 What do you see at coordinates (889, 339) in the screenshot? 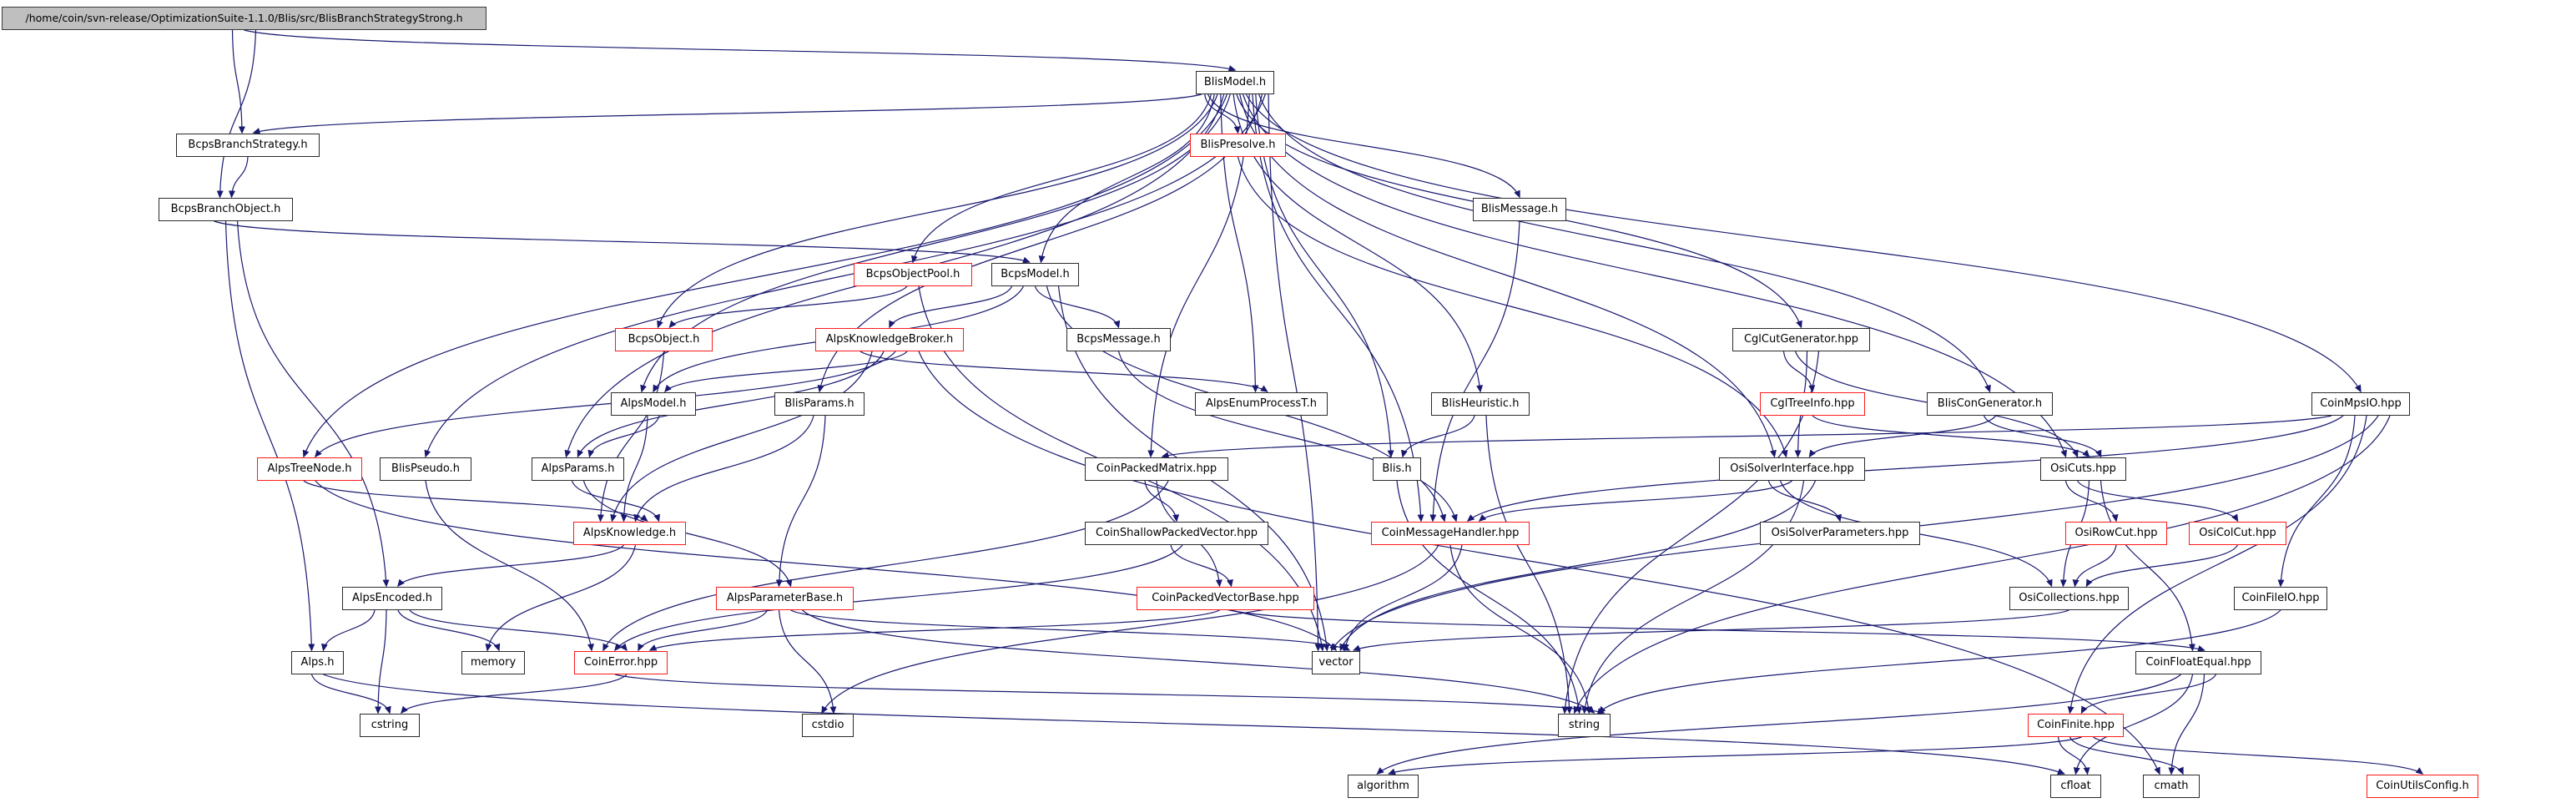
I see `node-alpsknowledgebroker-h: AlpsKnowledgeBroker.h` at bounding box center [889, 339].